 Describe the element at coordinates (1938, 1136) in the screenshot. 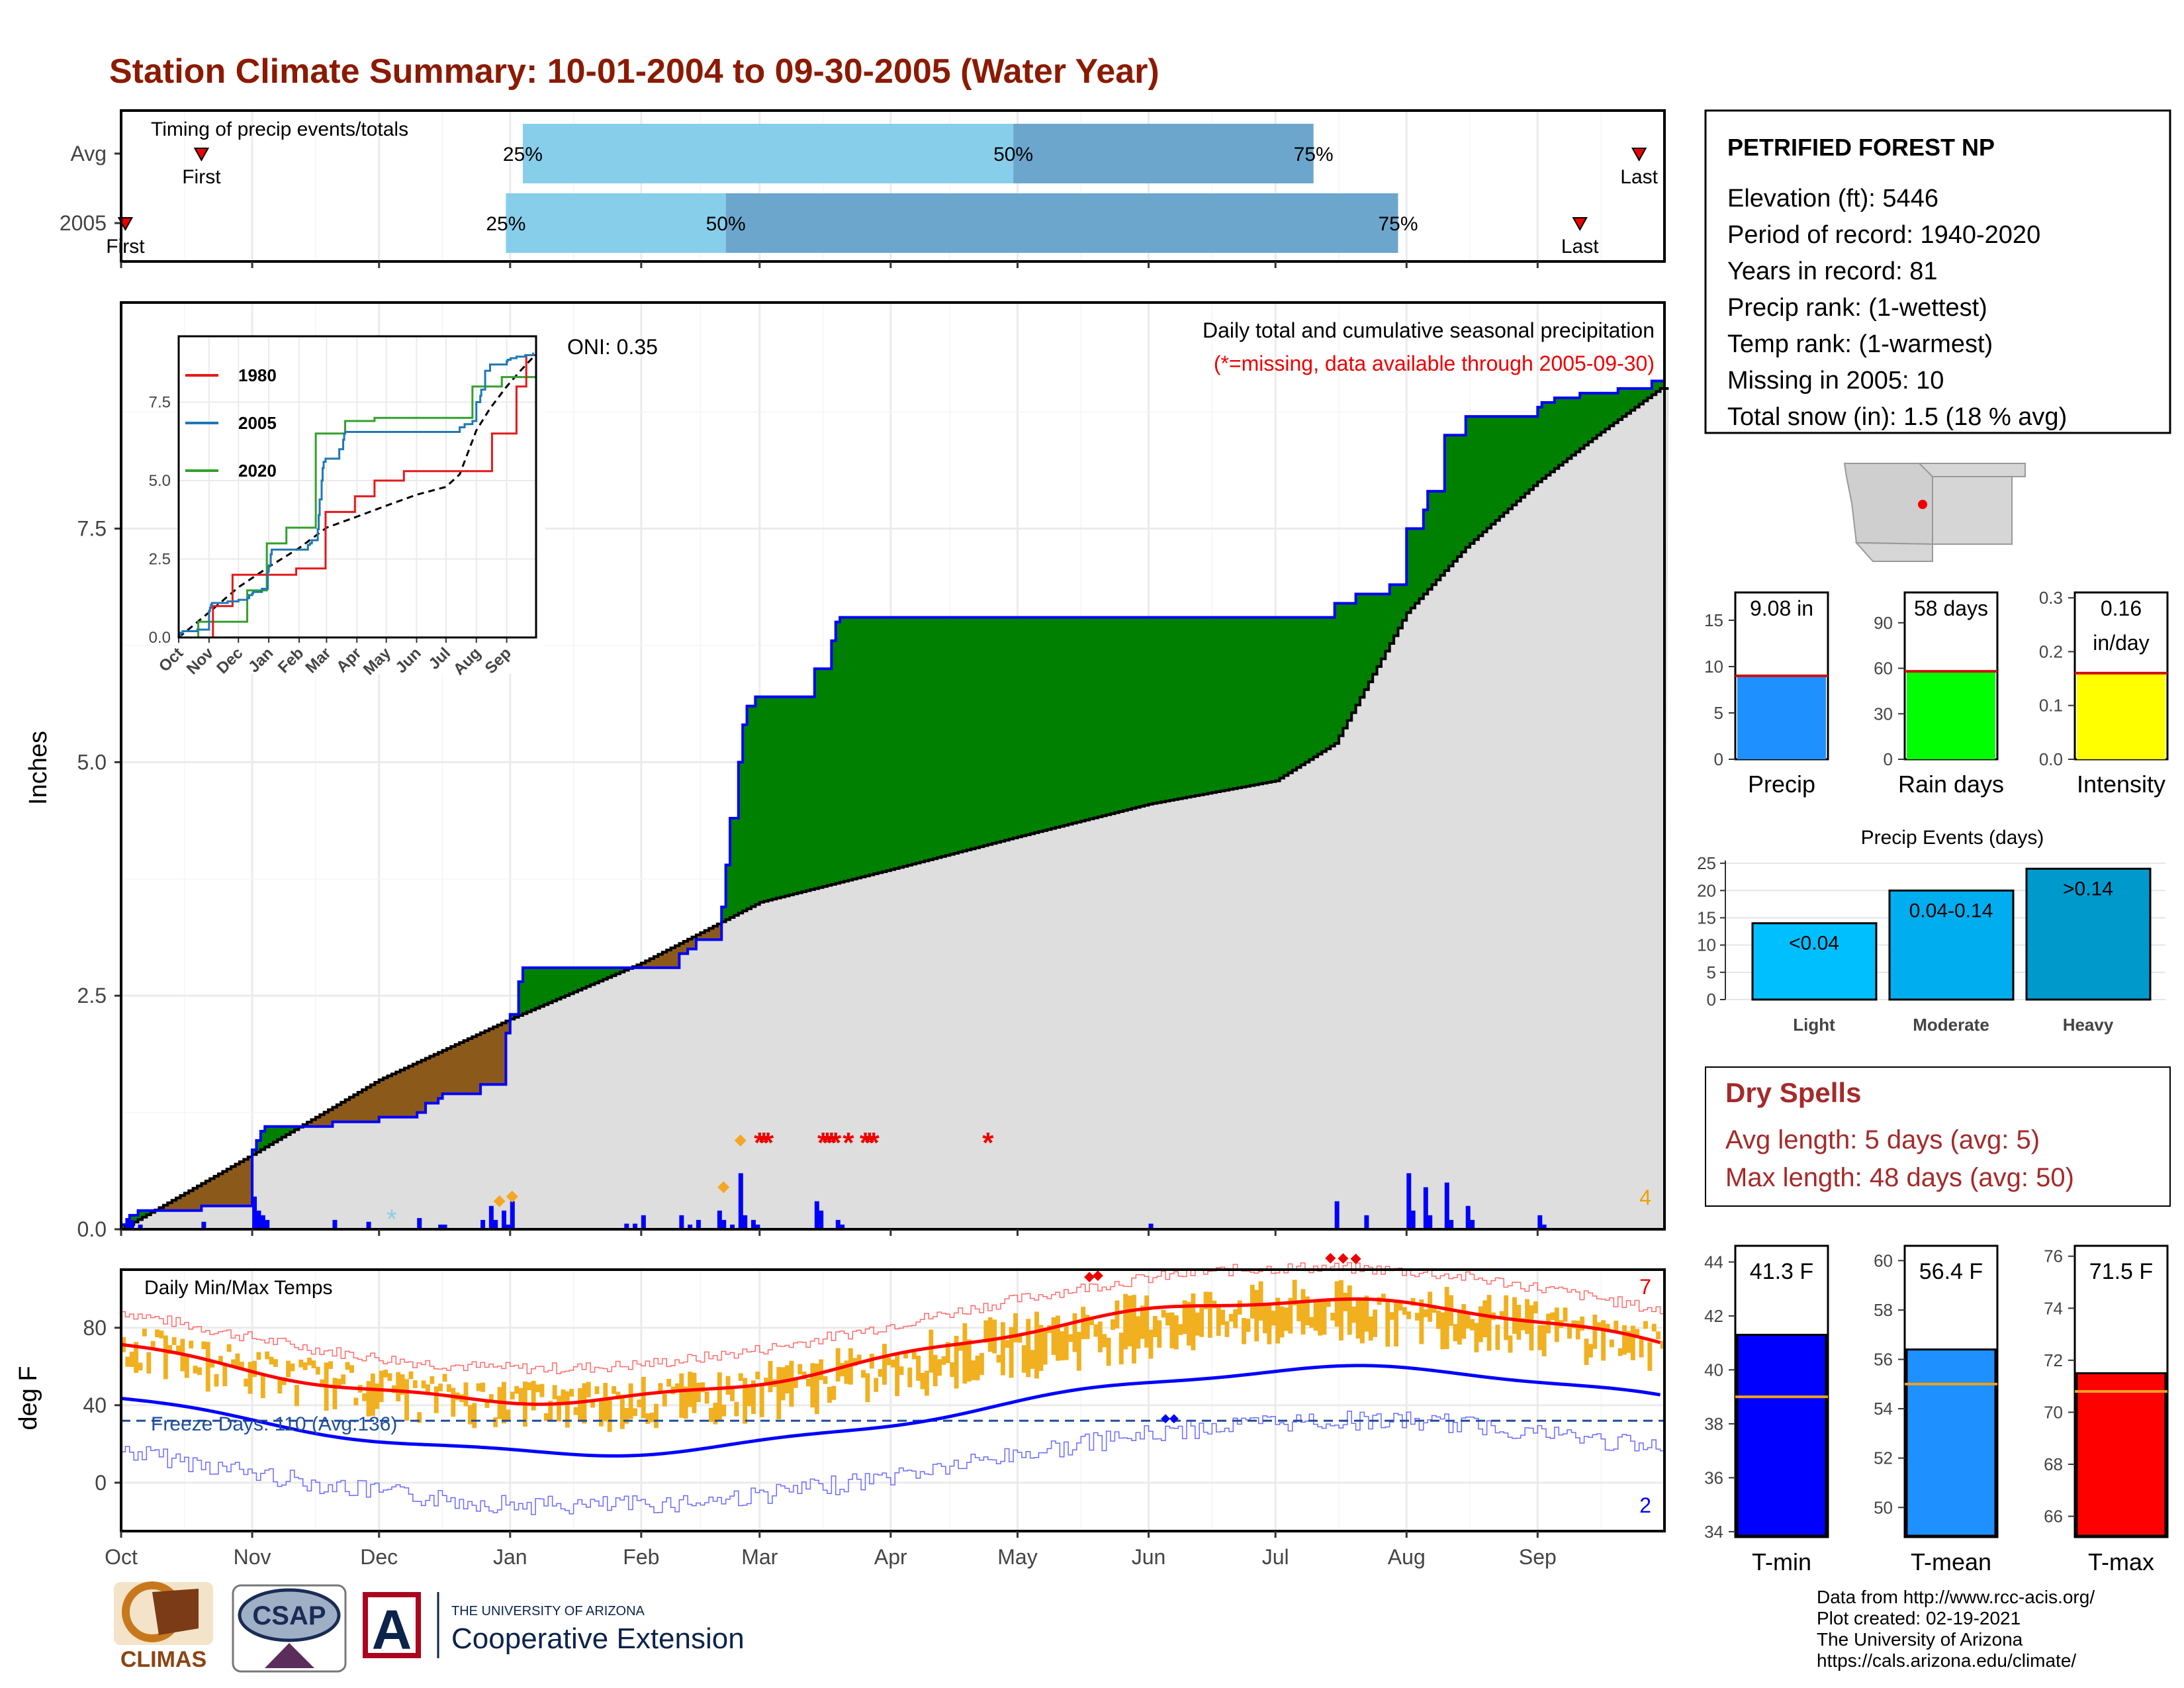

I see `dry-spells-box` at that location.